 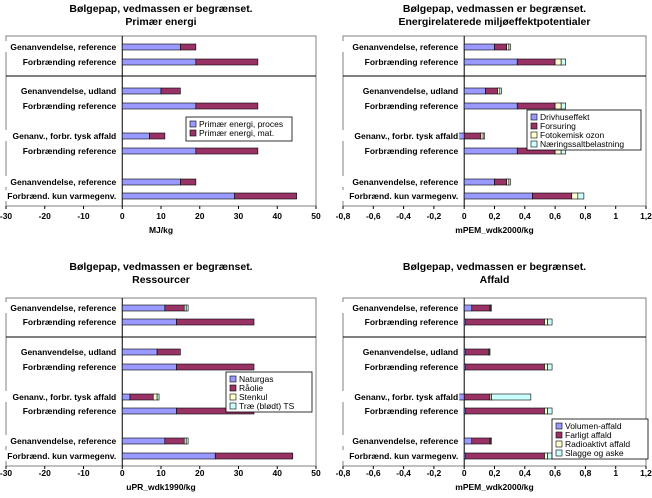 I want to click on x-tick-label: 1, so click(x=615, y=216).